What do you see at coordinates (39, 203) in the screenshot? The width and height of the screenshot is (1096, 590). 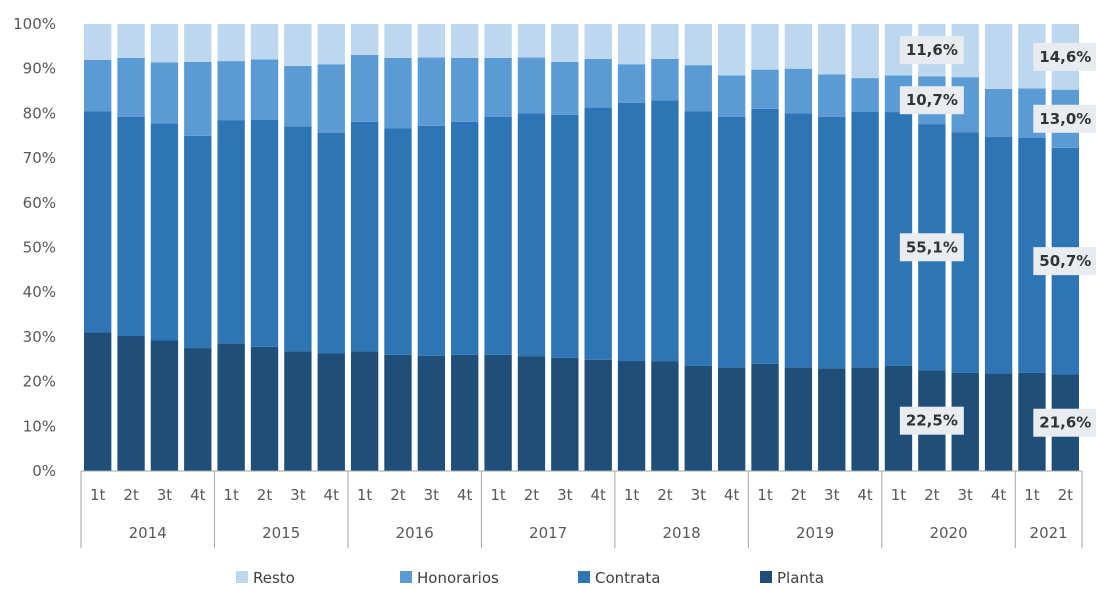 I see `y-tick-label: 60%` at bounding box center [39, 203].